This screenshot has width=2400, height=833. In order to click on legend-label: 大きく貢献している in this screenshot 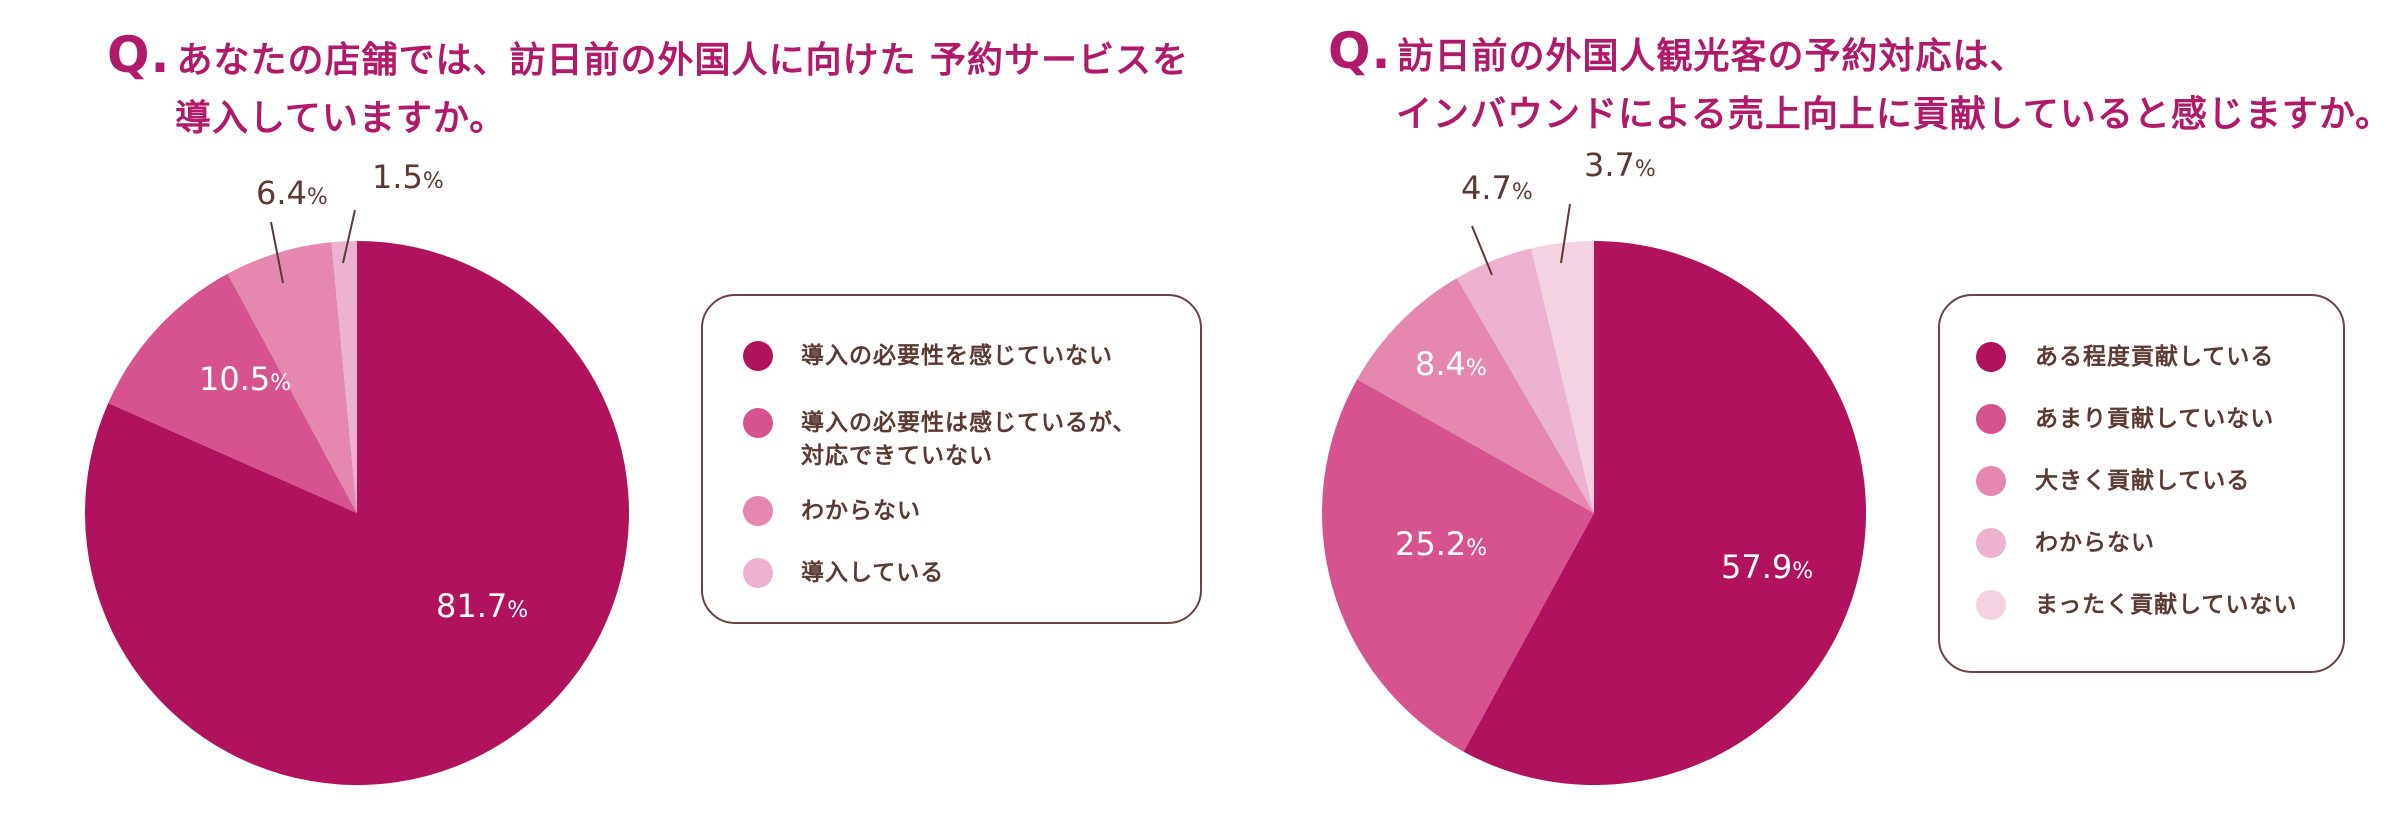, I will do `click(2142, 481)`.